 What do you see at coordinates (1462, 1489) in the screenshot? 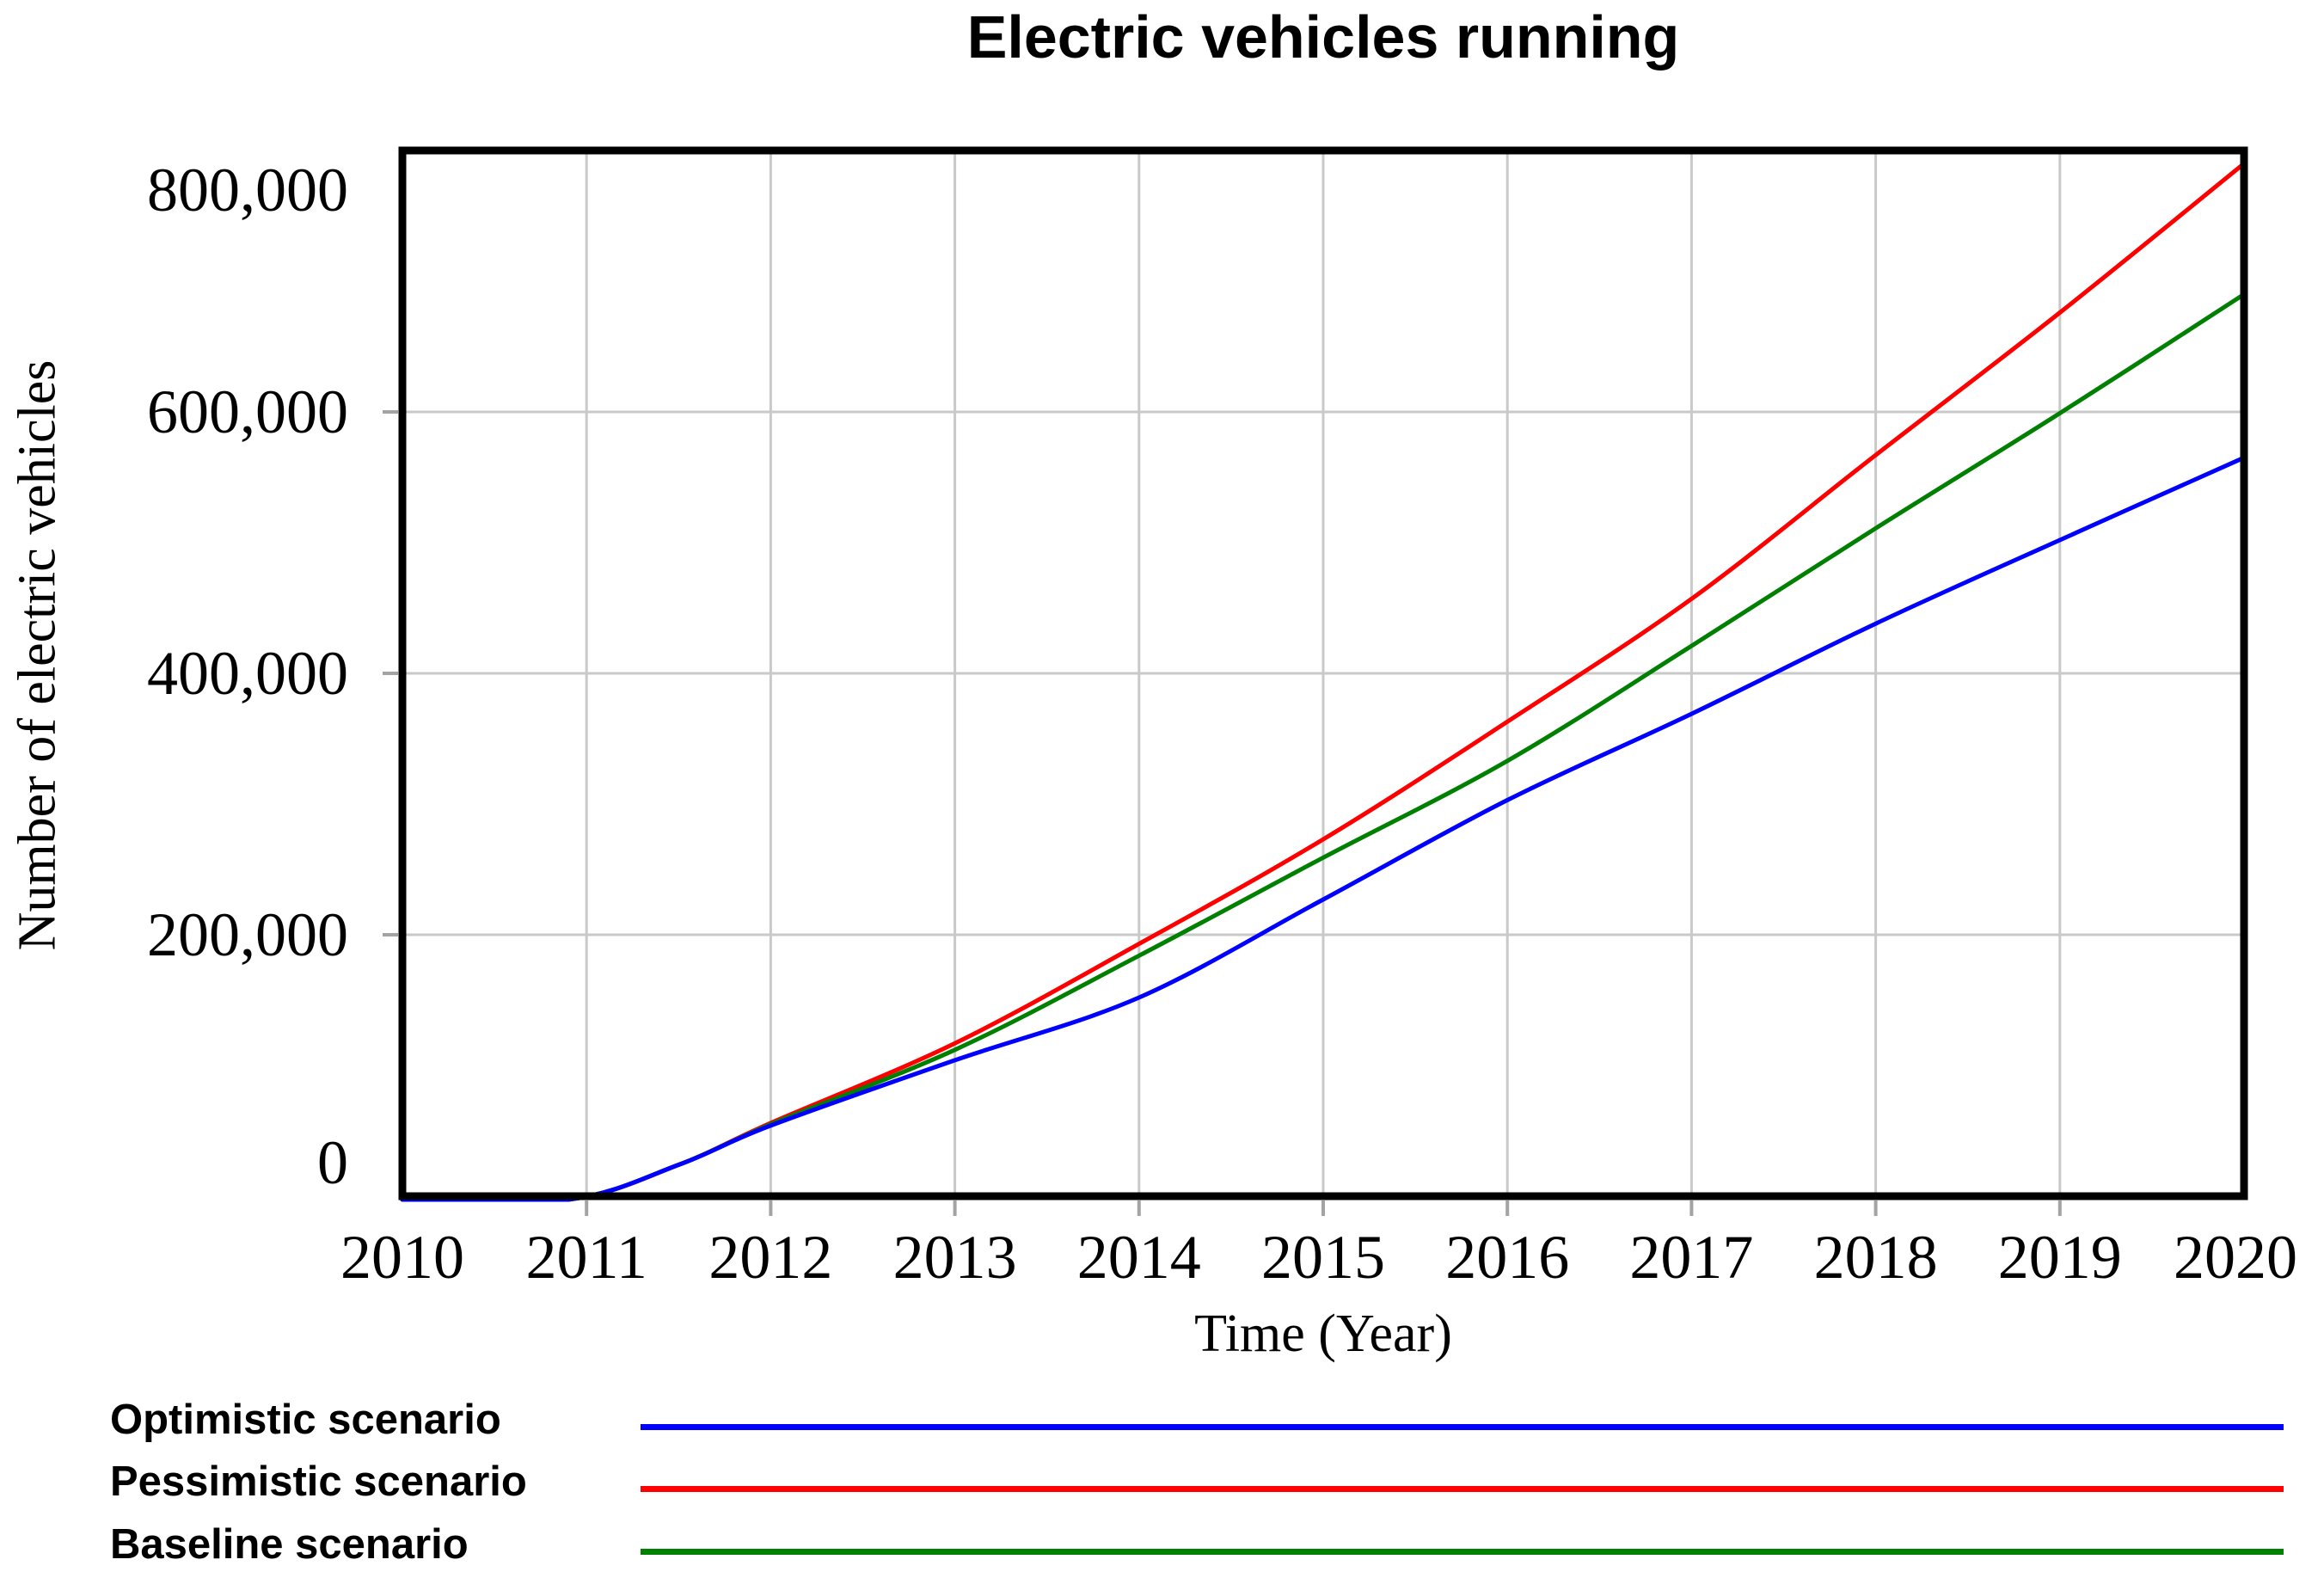
I see `legend-line-pessimistic-scenario` at bounding box center [1462, 1489].